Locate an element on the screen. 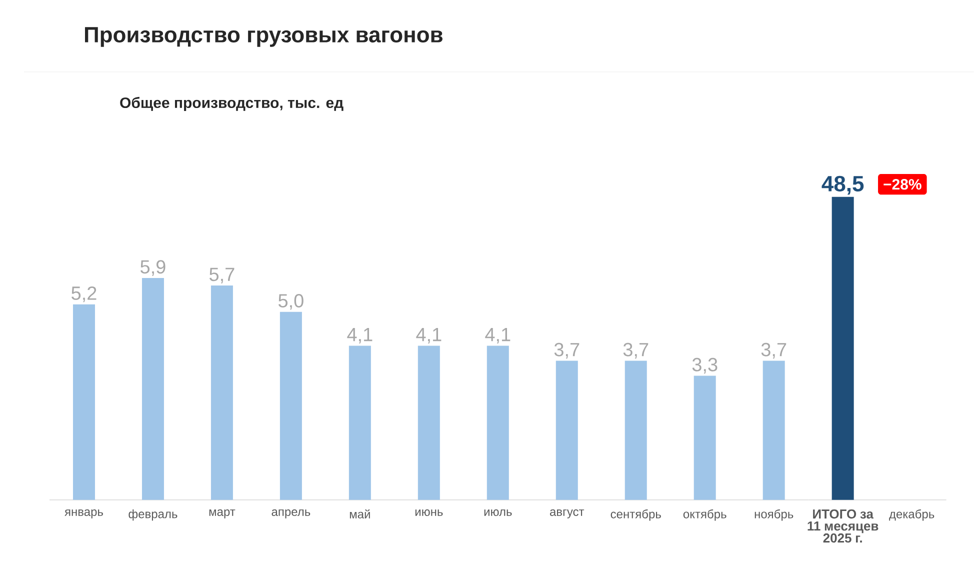  x-tick-label: апрель is located at coordinates (291, 513).